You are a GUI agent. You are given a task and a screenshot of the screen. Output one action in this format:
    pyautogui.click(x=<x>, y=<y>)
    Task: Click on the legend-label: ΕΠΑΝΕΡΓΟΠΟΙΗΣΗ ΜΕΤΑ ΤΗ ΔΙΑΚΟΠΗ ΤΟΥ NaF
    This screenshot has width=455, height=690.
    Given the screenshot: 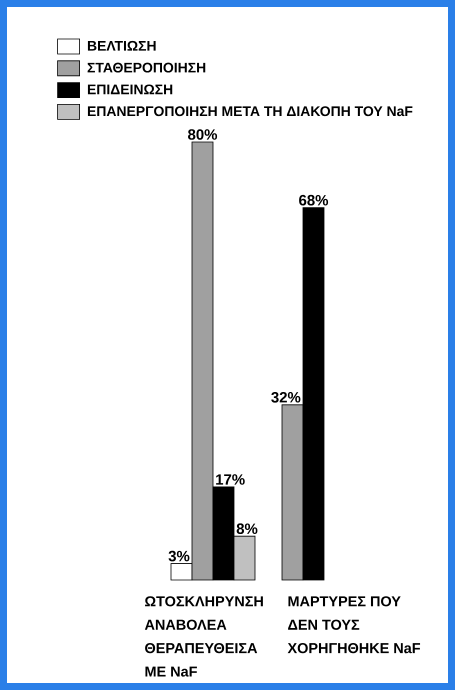 What is the action you would take?
    pyautogui.click(x=250, y=111)
    